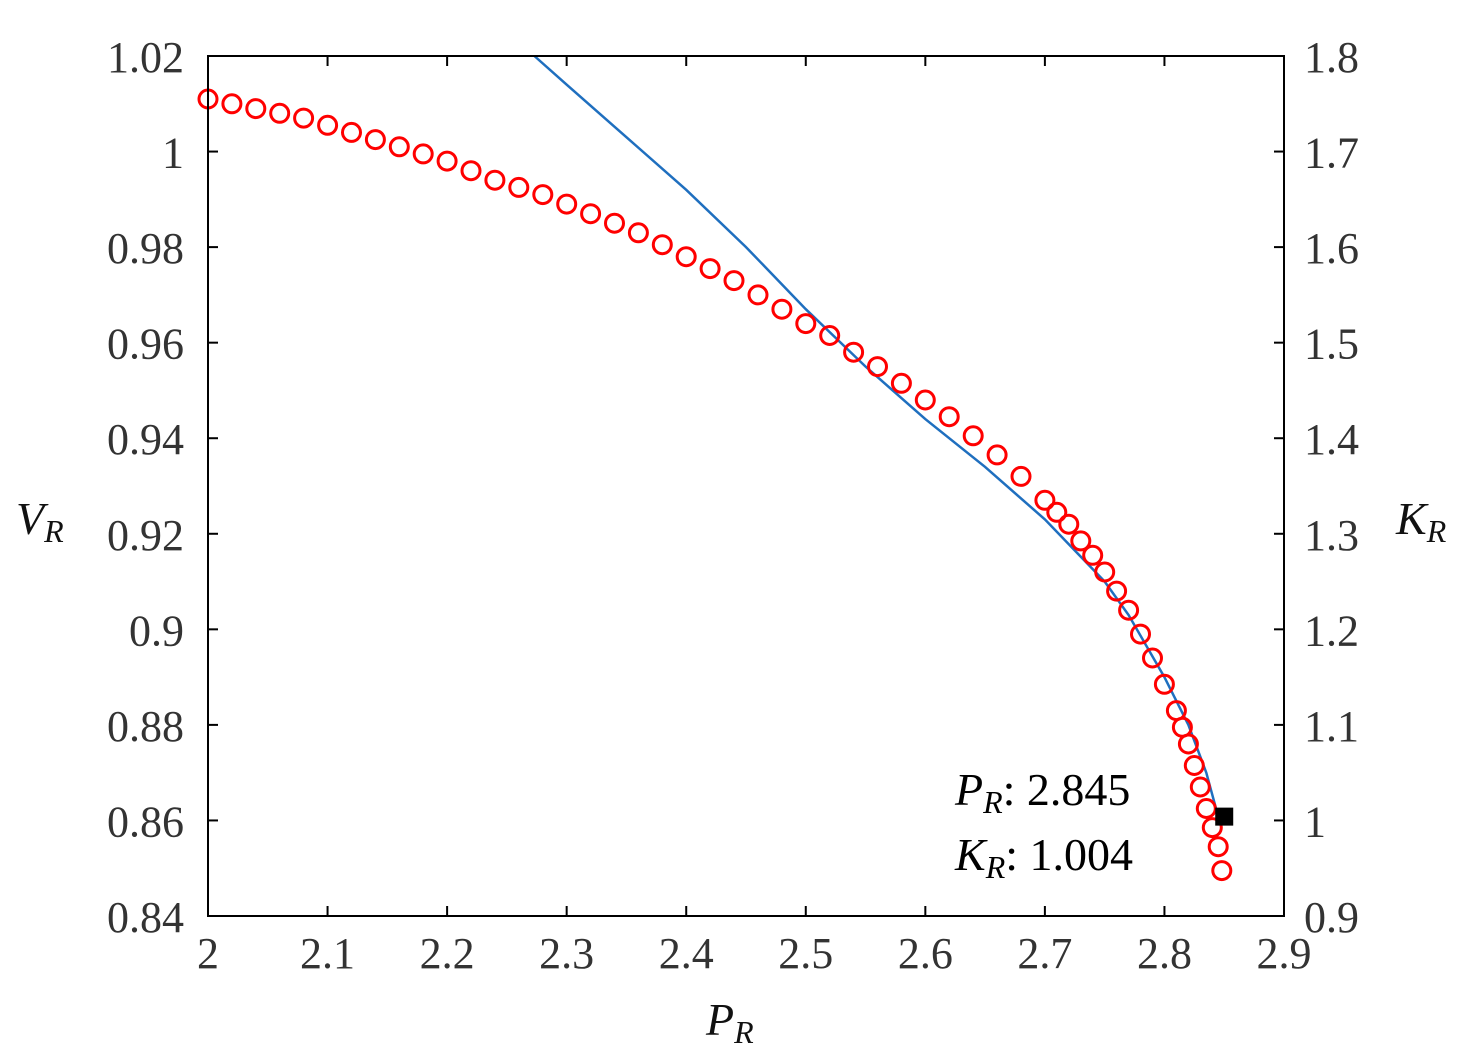 The width and height of the screenshot is (1479, 1053). Describe the element at coordinates (729, 1022) in the screenshot. I see `x-axis-label: PR` at that location.